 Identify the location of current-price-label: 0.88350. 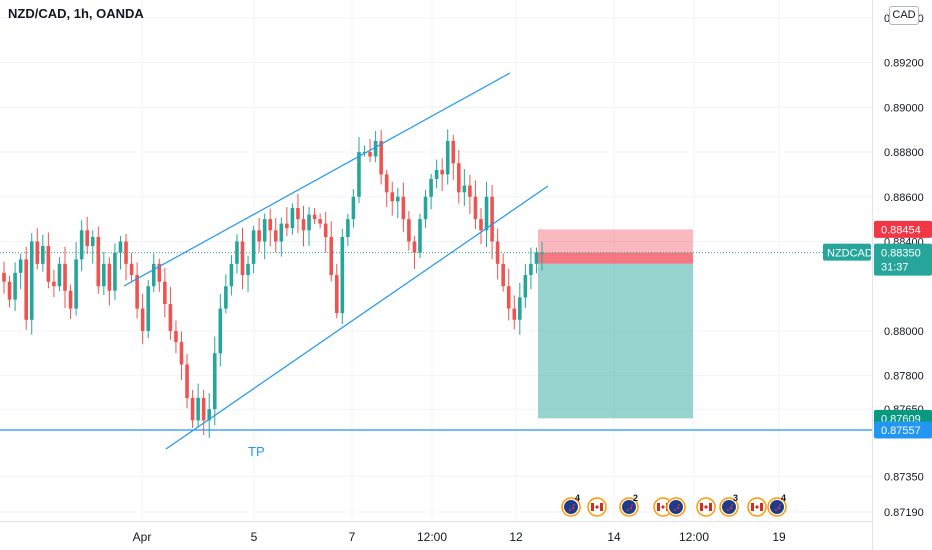
(901, 254).